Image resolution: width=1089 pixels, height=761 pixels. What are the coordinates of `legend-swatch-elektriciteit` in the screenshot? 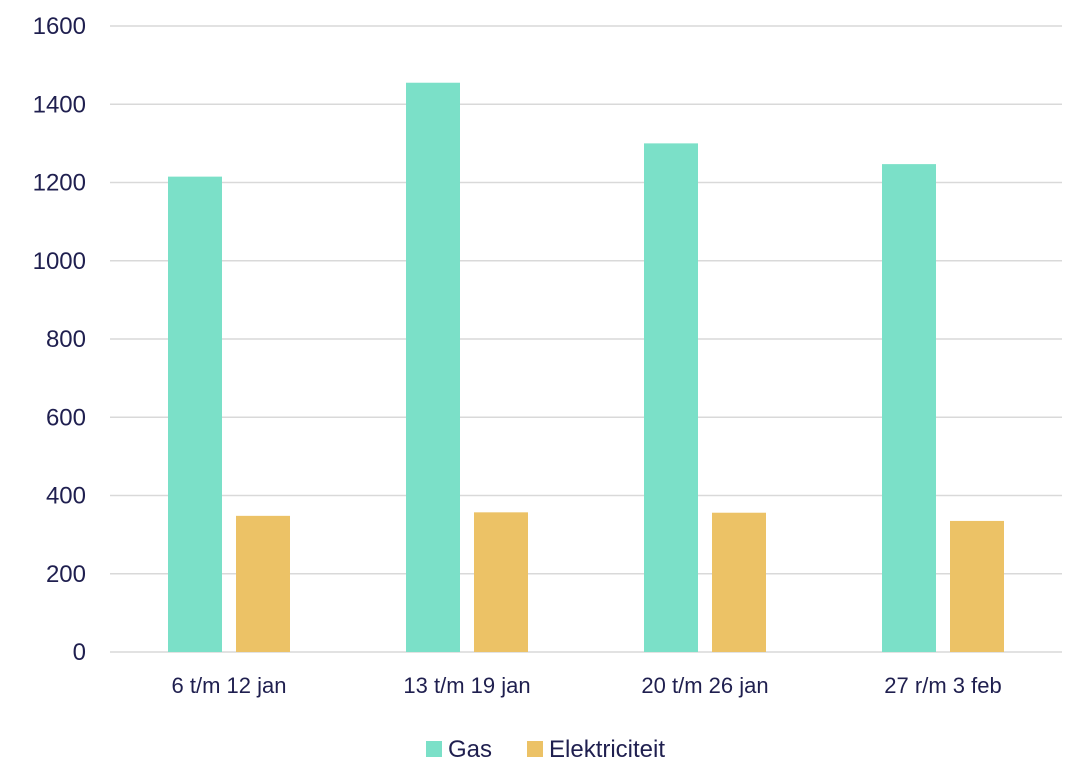 It's located at (535, 749).